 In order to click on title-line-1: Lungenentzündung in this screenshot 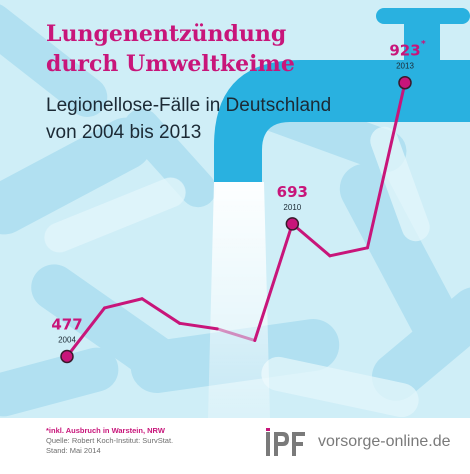, I will do `click(166, 34)`.